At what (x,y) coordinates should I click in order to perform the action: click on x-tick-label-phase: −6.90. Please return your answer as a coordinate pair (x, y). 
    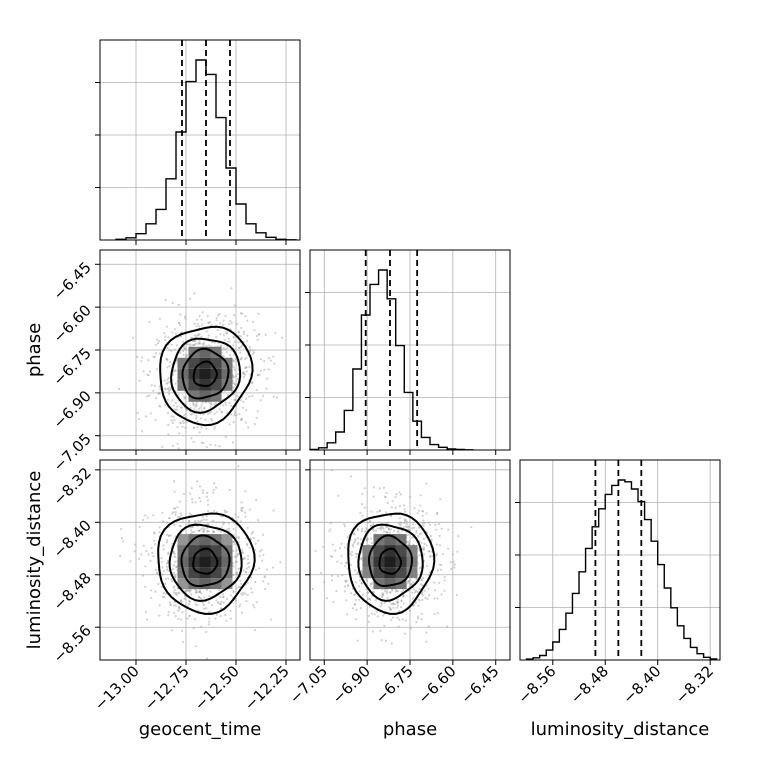
    Looking at the image, I should click on (351, 684).